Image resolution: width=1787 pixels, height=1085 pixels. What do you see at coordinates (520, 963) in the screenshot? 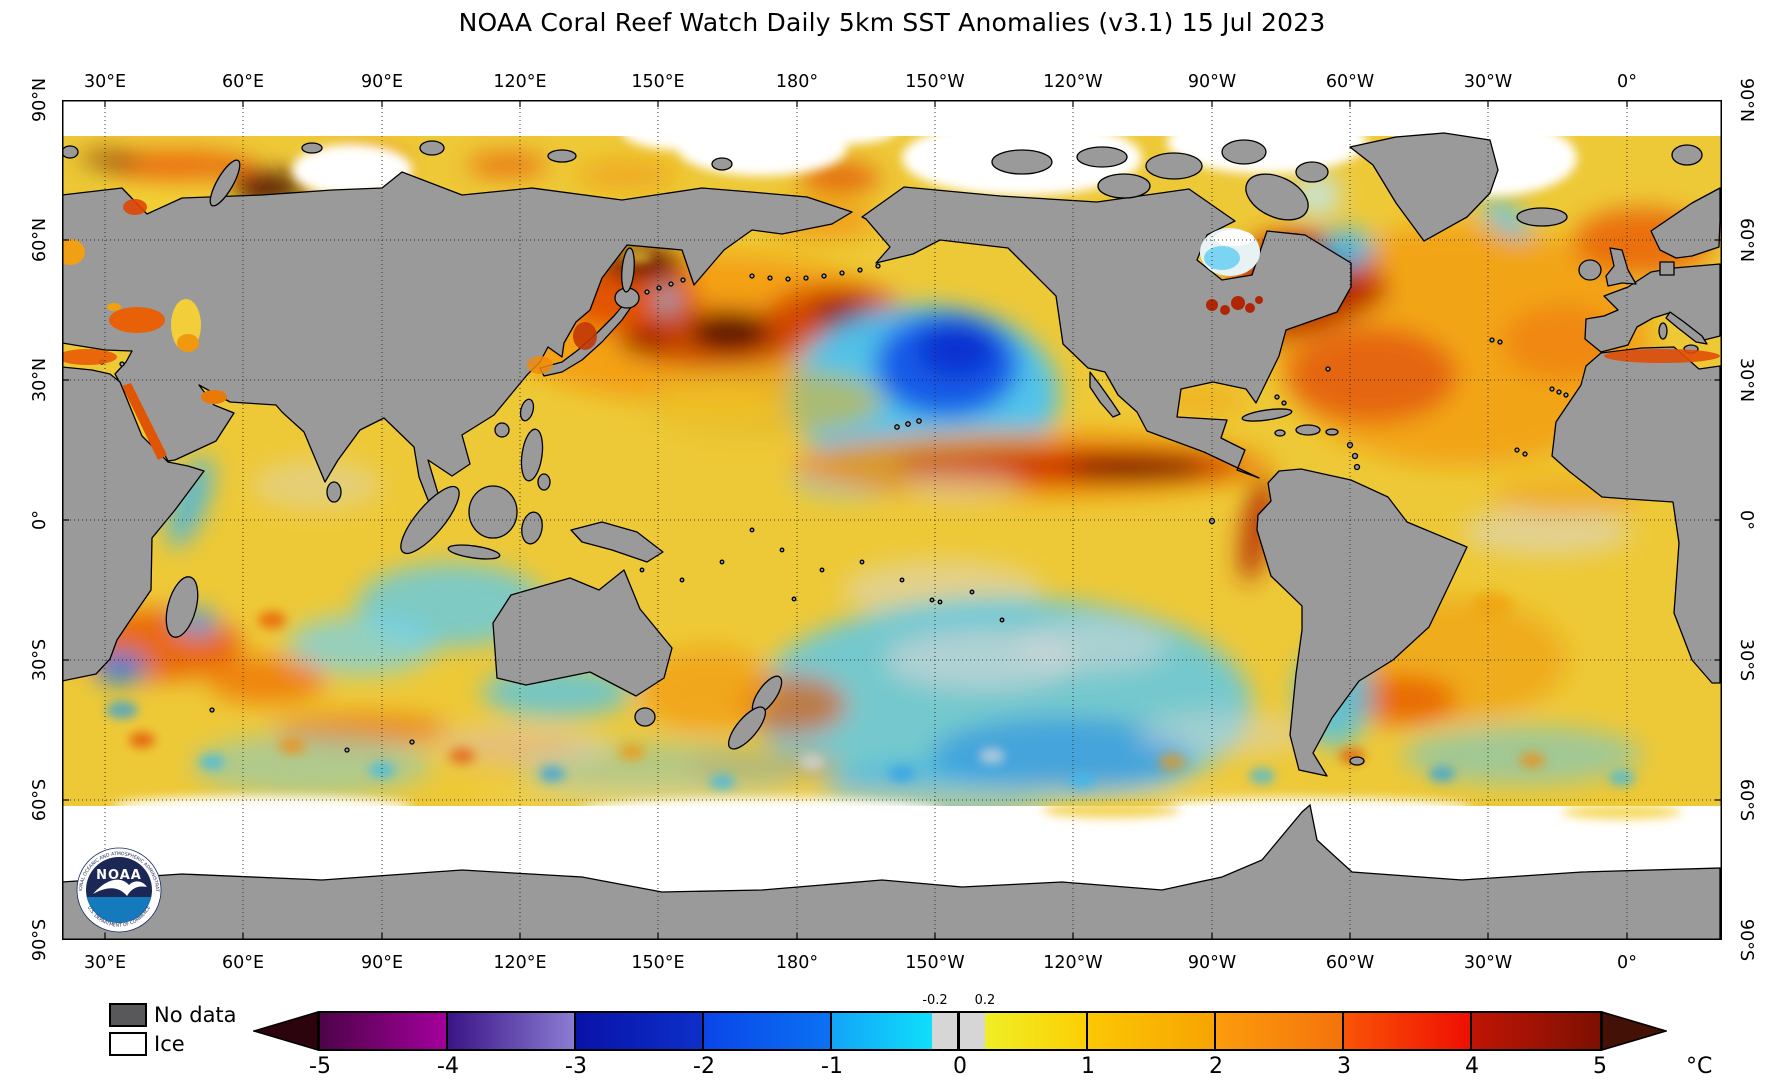
I see `lon-tick-bottom: 120°E` at bounding box center [520, 963].